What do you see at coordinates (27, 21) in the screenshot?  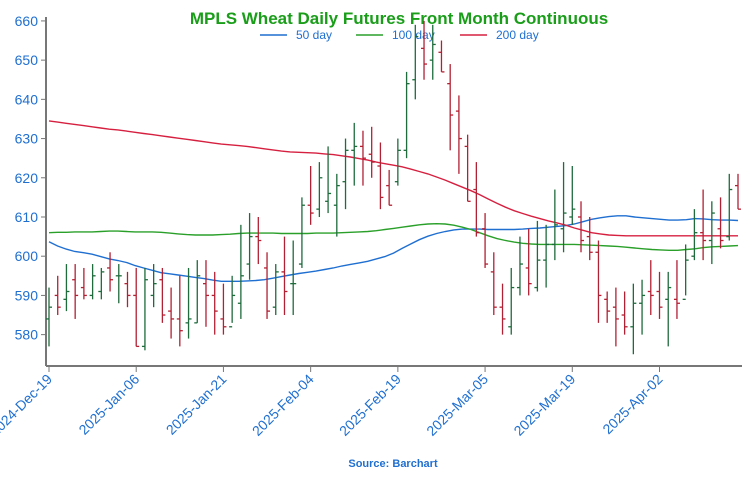 I see `y-tick-label: 660` at bounding box center [27, 21].